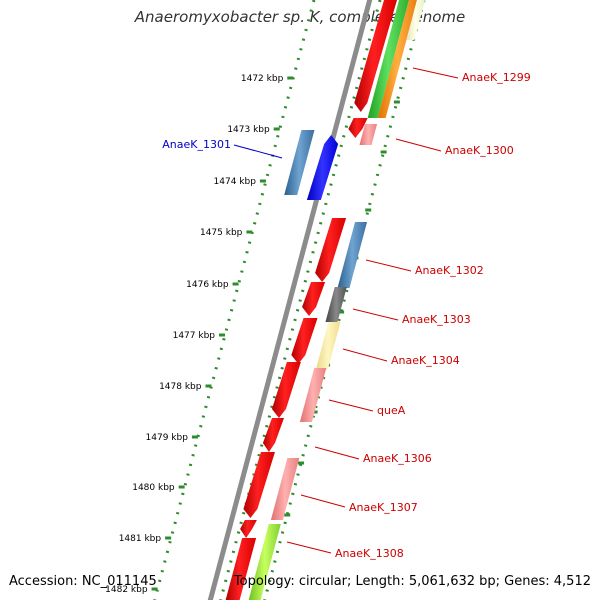 The image size is (600, 600). Describe the element at coordinates (415, 20) in the screenshot. I see `gene-pale-top` at that location.